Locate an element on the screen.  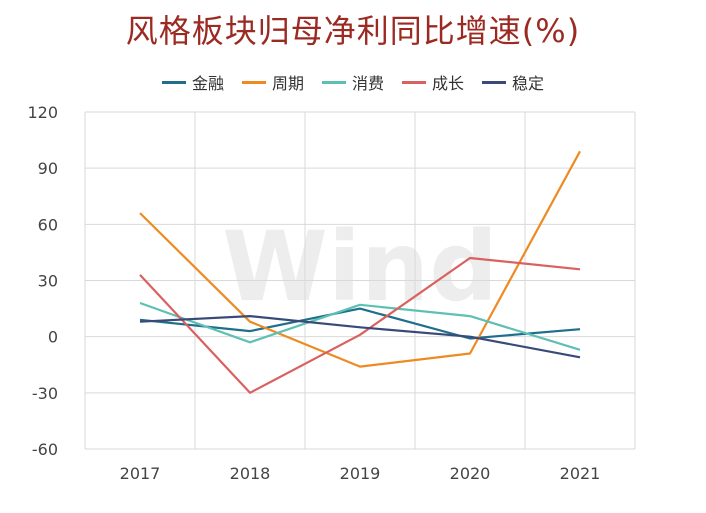
x-tick-label: 2021 is located at coordinates (580, 473).